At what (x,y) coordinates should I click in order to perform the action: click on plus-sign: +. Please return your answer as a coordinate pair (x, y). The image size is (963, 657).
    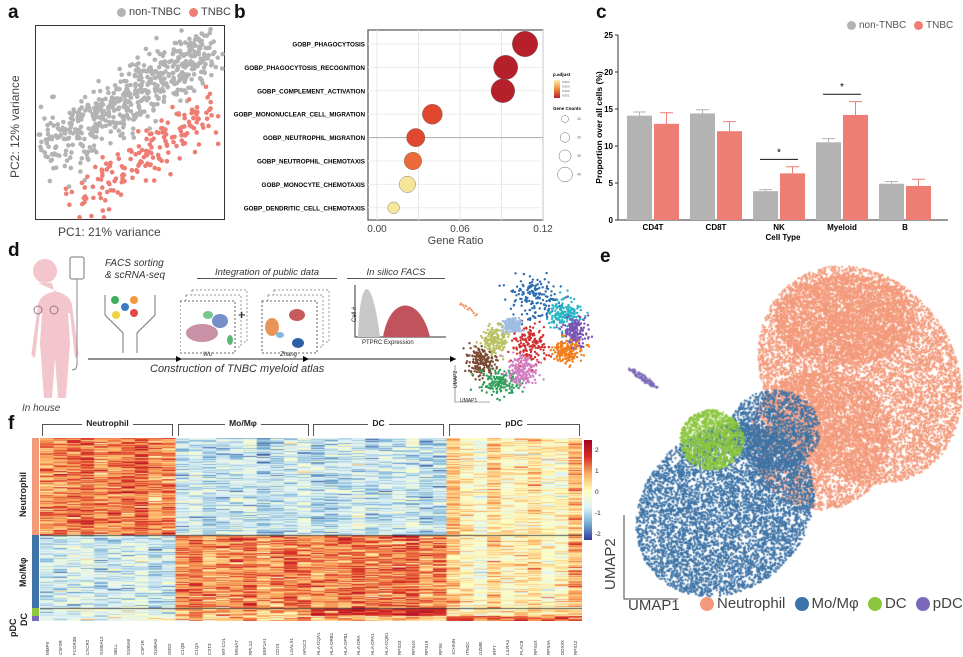
    Looking at the image, I should click on (242, 314).